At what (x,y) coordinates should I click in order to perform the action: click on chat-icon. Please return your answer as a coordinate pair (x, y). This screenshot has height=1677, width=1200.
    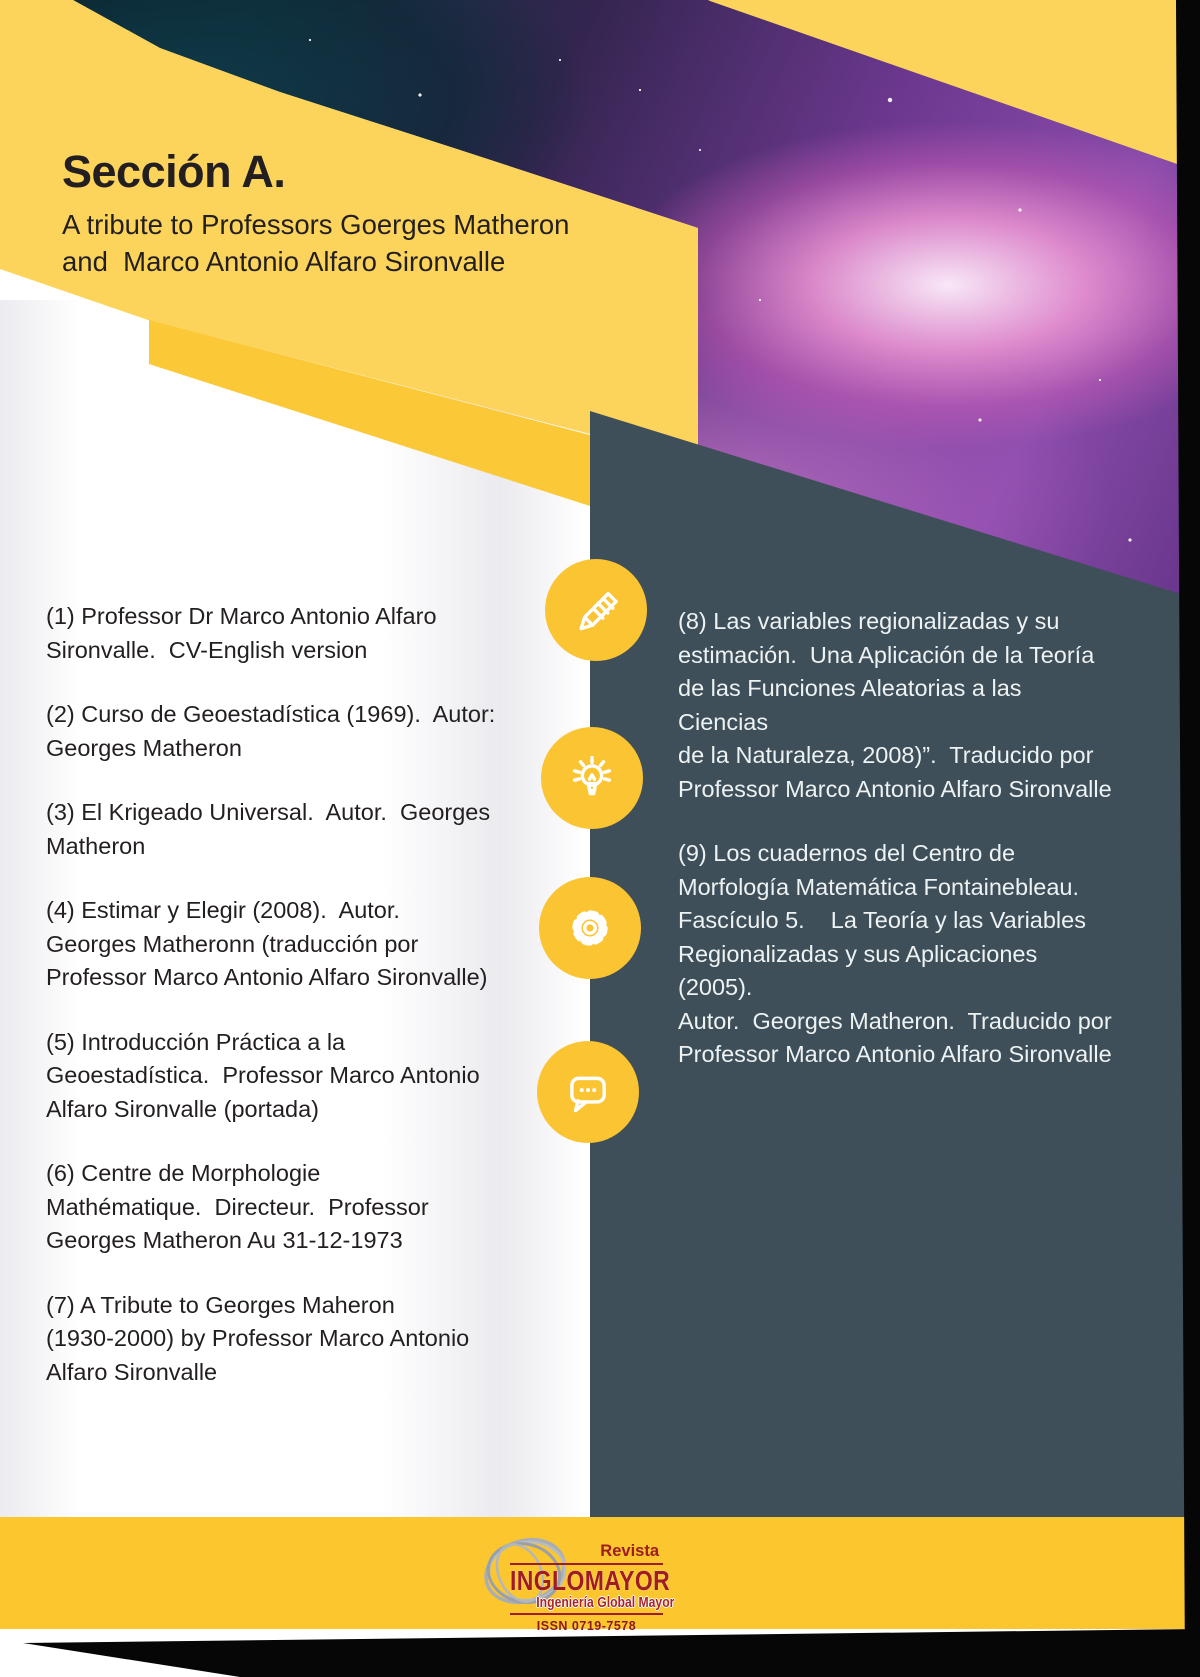
    Looking at the image, I should click on (588, 1092).